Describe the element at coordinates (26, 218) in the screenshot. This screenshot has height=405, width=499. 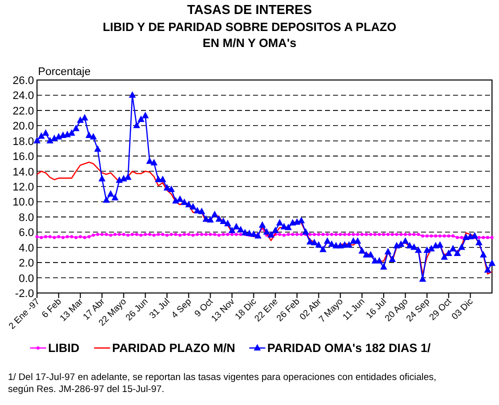
I see `y-tick-label: 8.0` at that location.